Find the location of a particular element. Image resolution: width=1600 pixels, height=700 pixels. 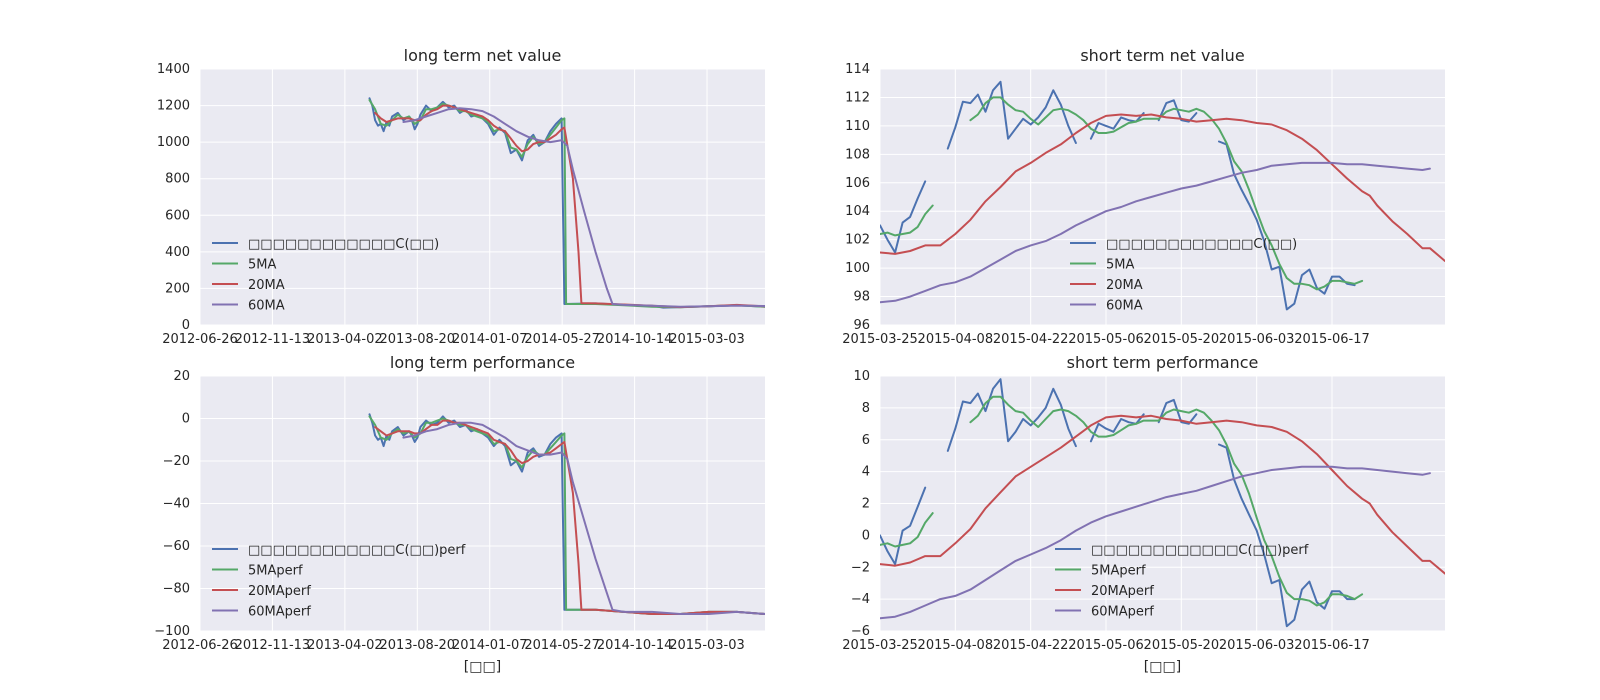

x-tick-label: 2012-06-26 is located at coordinates (200, 645).